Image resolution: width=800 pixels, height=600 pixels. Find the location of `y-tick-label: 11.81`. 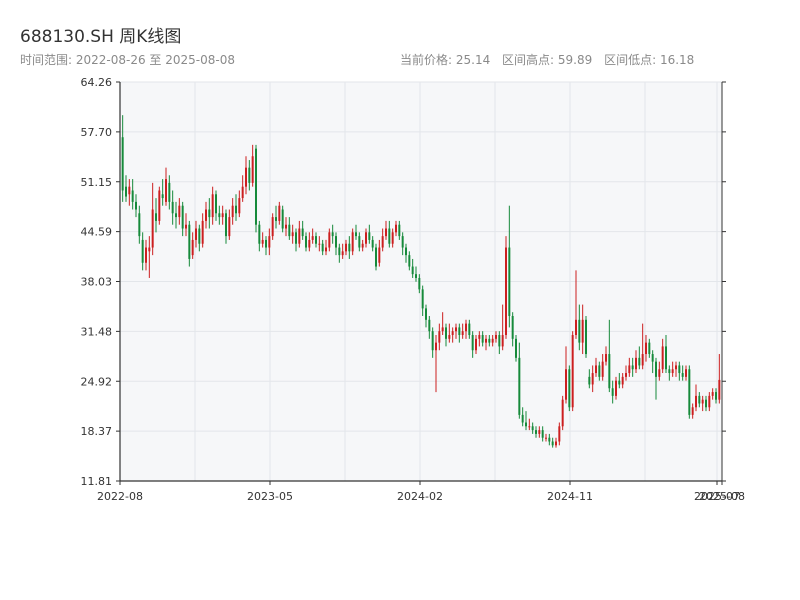

y-tick-label: 11.81 is located at coordinates (97, 481).